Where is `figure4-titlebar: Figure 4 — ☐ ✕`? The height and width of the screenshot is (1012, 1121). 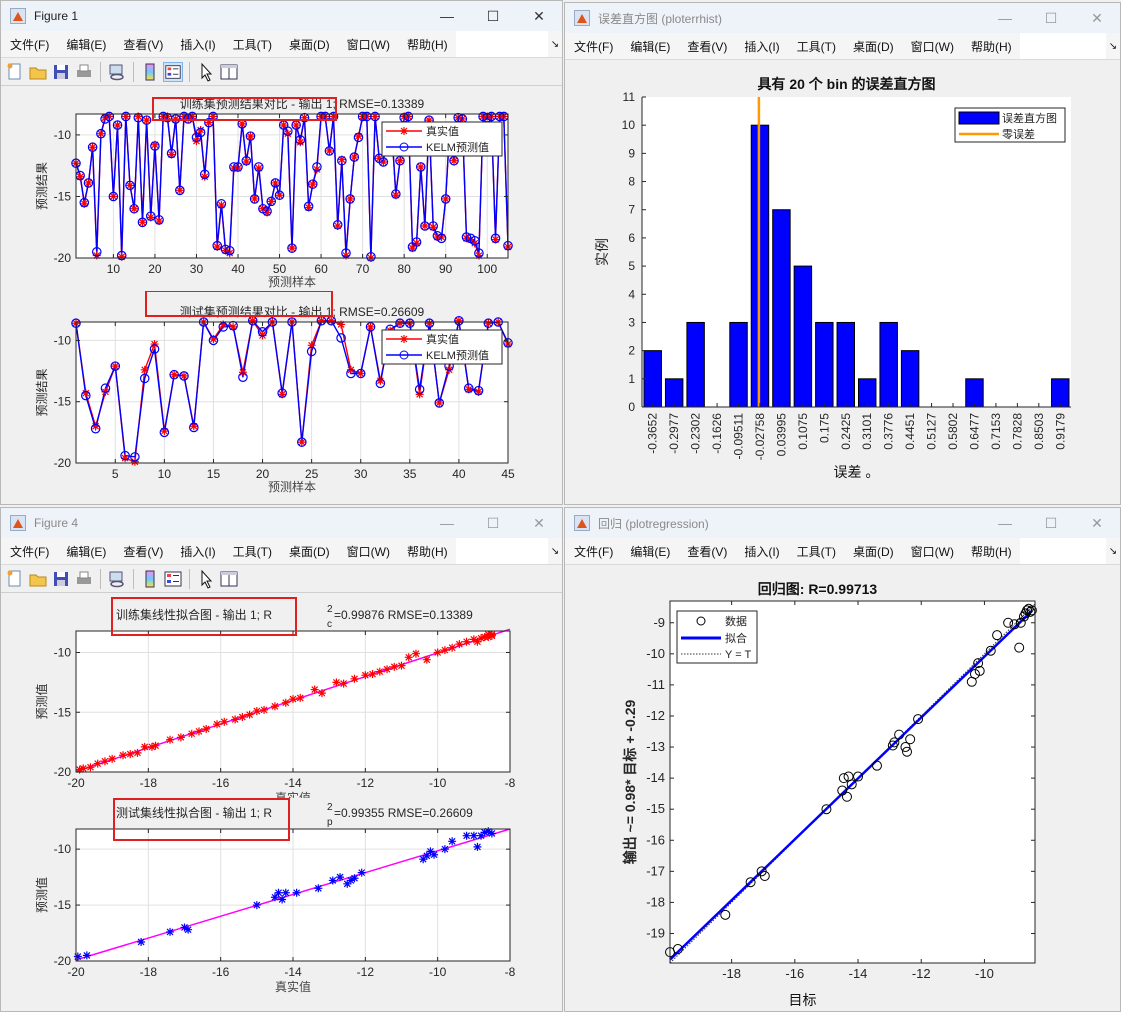 figure4-titlebar: Figure 4 — ☐ ✕ is located at coordinates (281, 523).